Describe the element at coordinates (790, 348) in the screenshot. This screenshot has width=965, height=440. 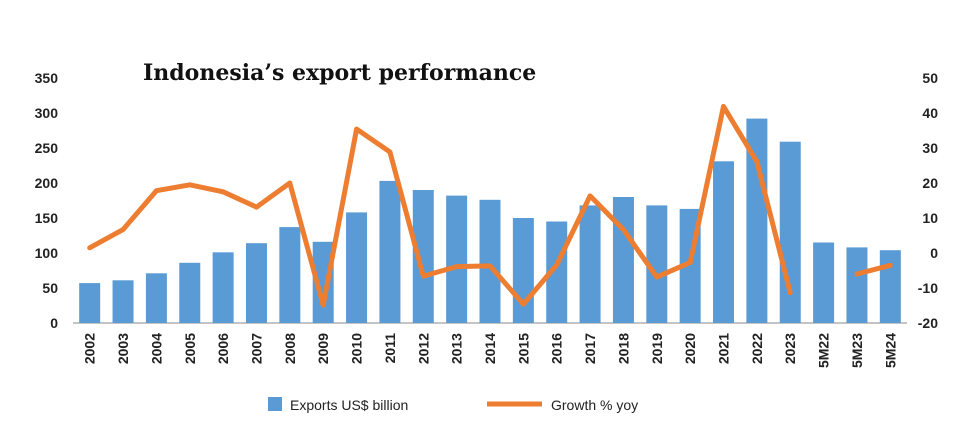
I see `x-tick-label: 2023` at that location.